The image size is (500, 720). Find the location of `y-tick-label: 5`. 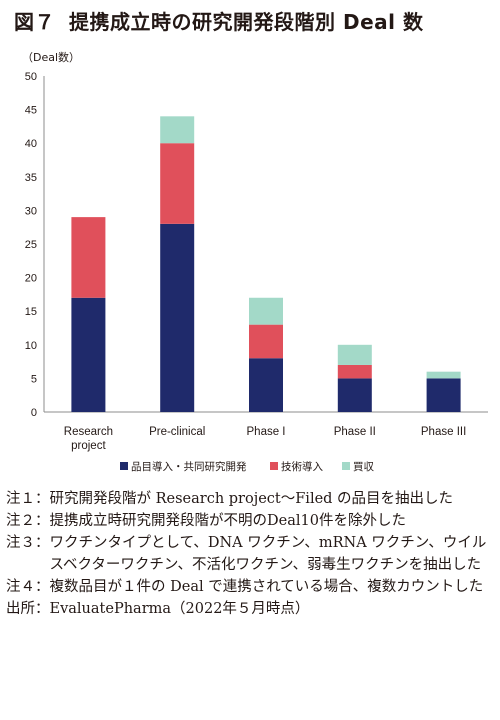

y-tick-label: 5 is located at coordinates (34, 379).